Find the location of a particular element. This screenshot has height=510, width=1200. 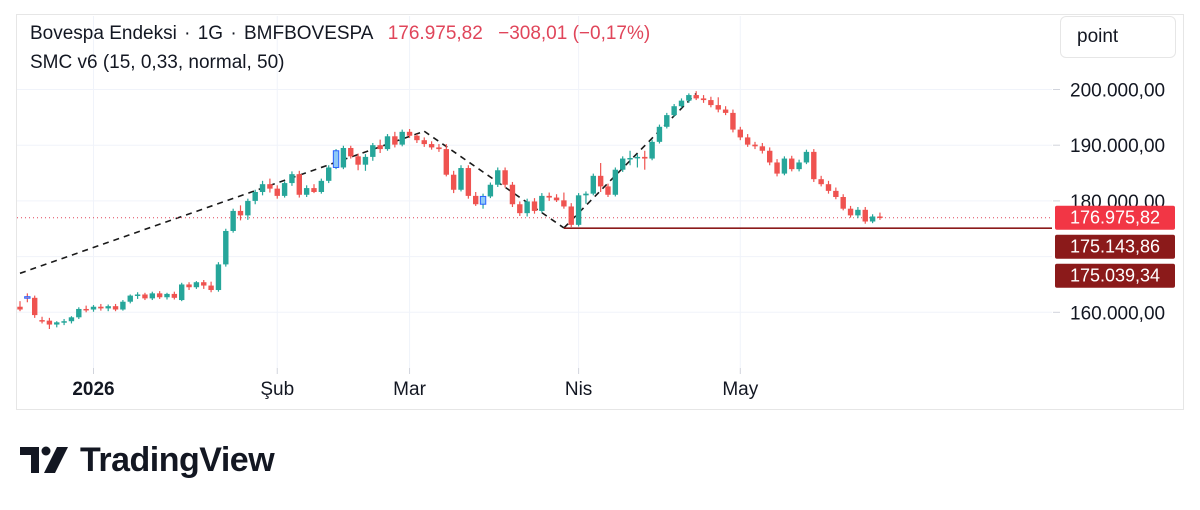

price-label-text: 176.975,82 is located at coordinates (1115, 218).